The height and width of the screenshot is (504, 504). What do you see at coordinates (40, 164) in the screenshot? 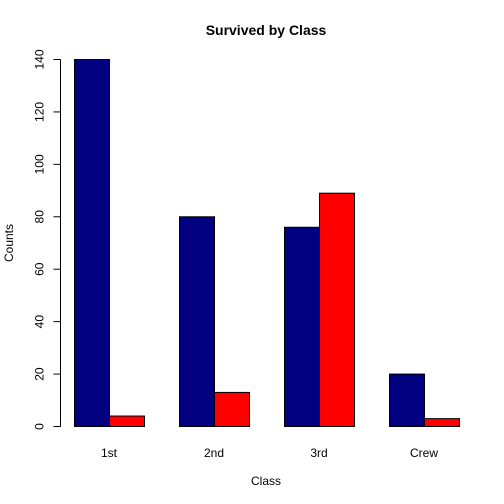
I see `y-tick-label: 100` at bounding box center [40, 164].